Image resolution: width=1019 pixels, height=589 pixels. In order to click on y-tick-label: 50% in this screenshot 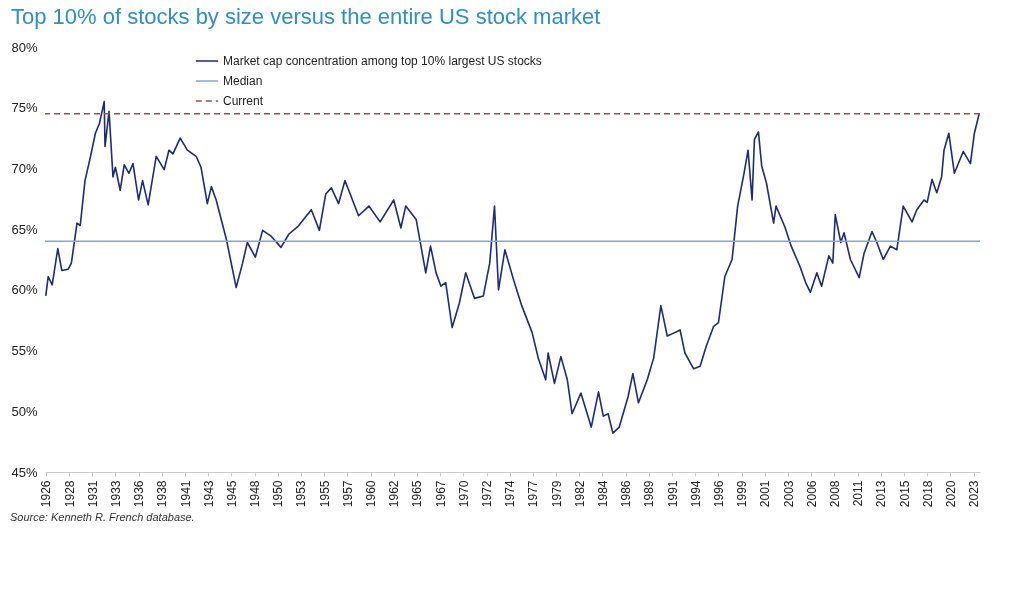, I will do `click(24, 411)`.